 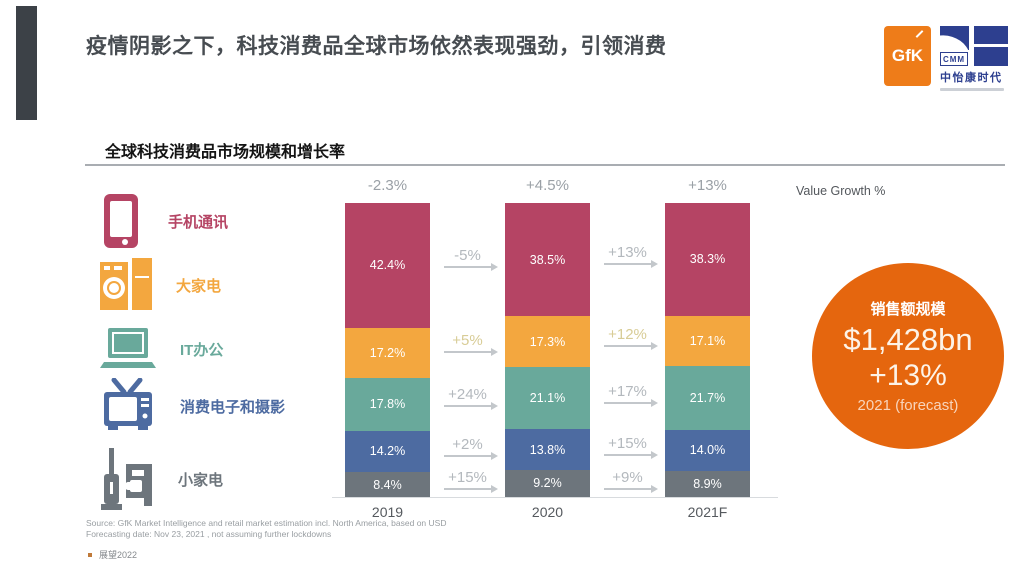 I want to click on bar-column-2019: 42.4% 17.2% 17.8% 14.2% 8.4%, so click(x=387, y=350).